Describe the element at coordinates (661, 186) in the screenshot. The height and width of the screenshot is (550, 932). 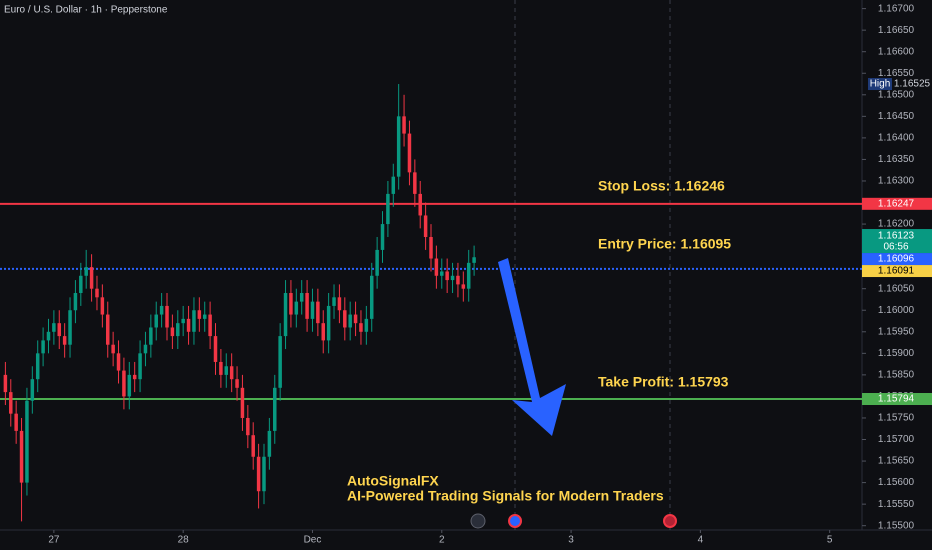
I see `level-annotation: Stop Loss: 1.16246` at that location.